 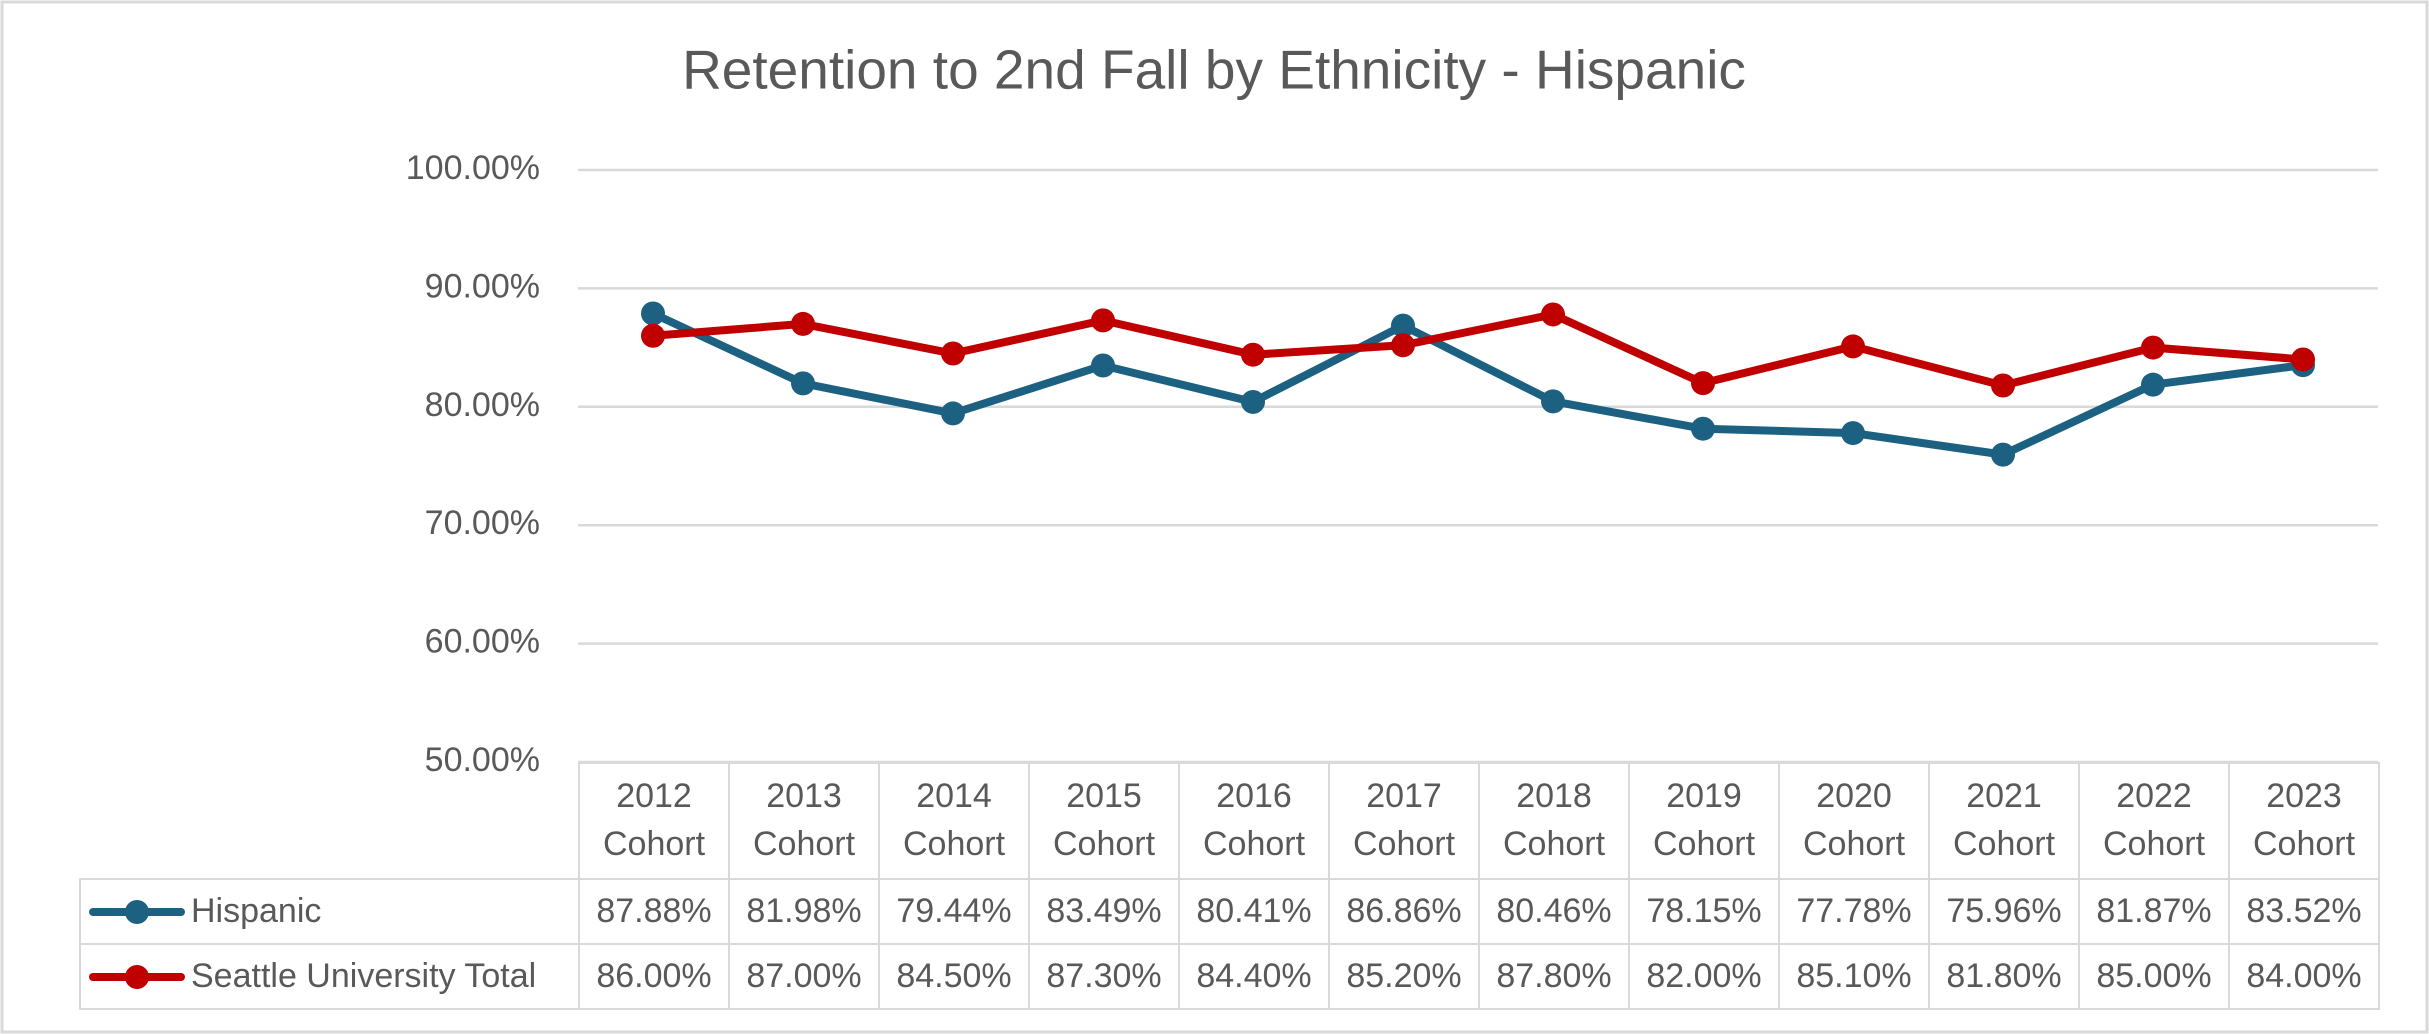 I want to click on legend-entry: Seattle University Total, so click(x=329, y=976).